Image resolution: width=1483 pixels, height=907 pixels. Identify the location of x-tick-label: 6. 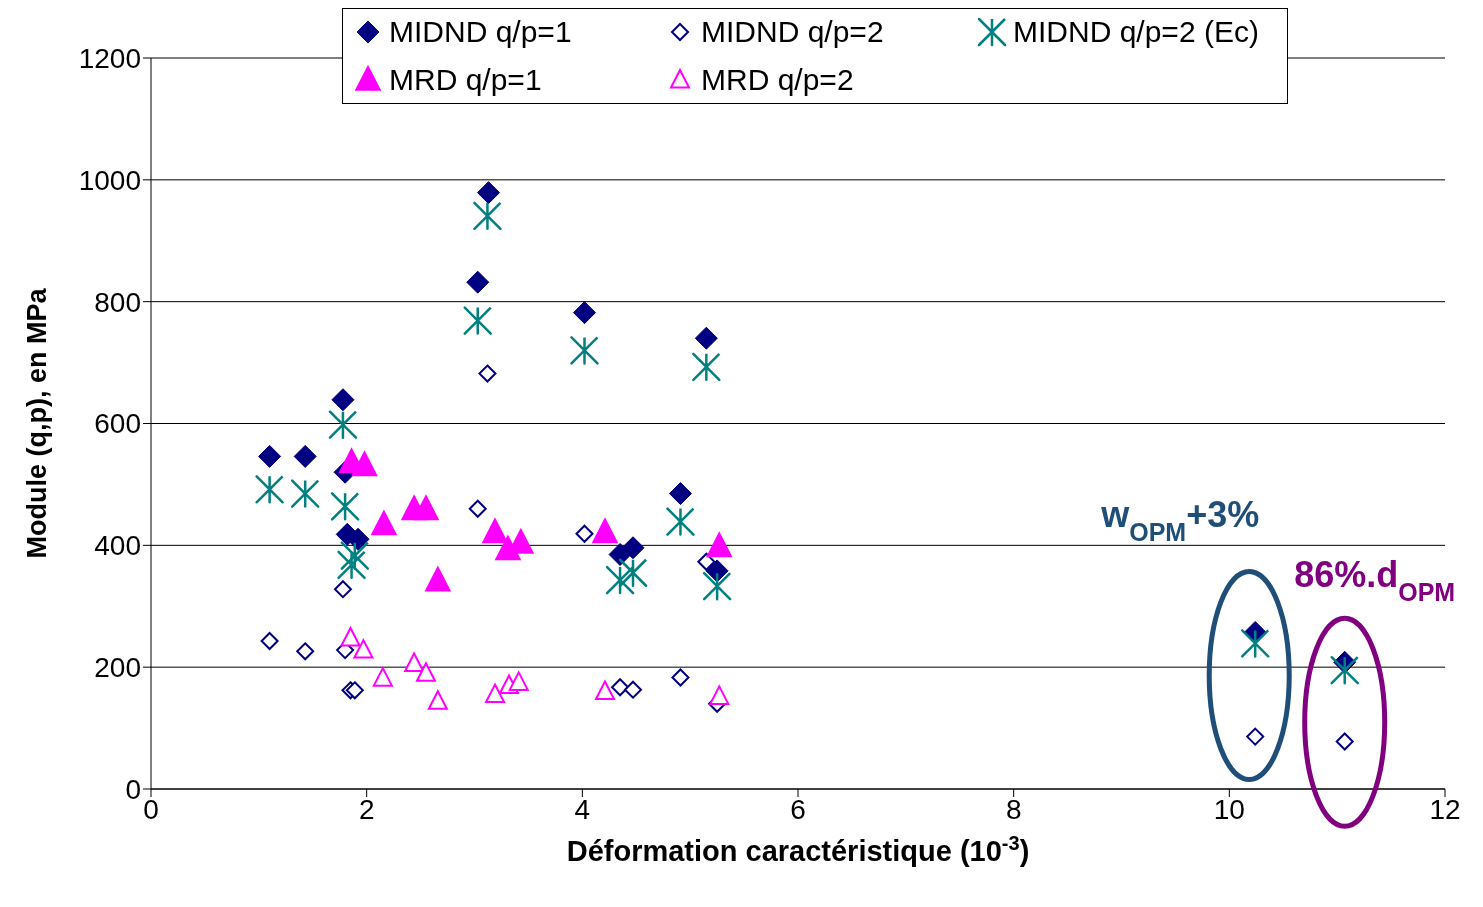
(798, 809).